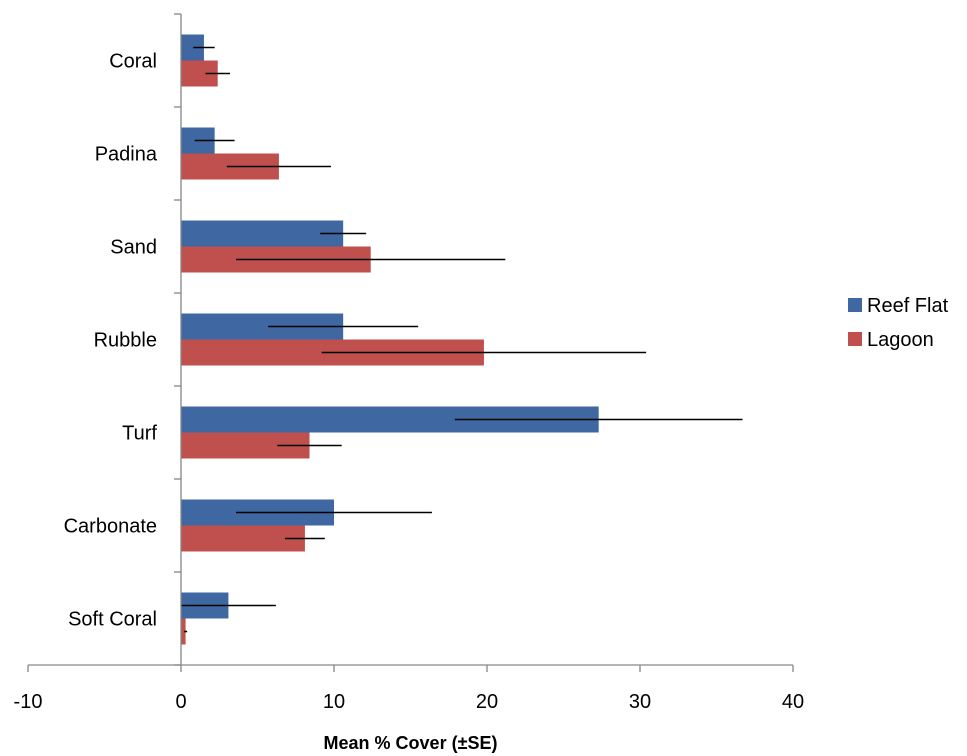  Describe the element at coordinates (183, 631) in the screenshot. I see `bar-soft-coral-lagoon` at that location.